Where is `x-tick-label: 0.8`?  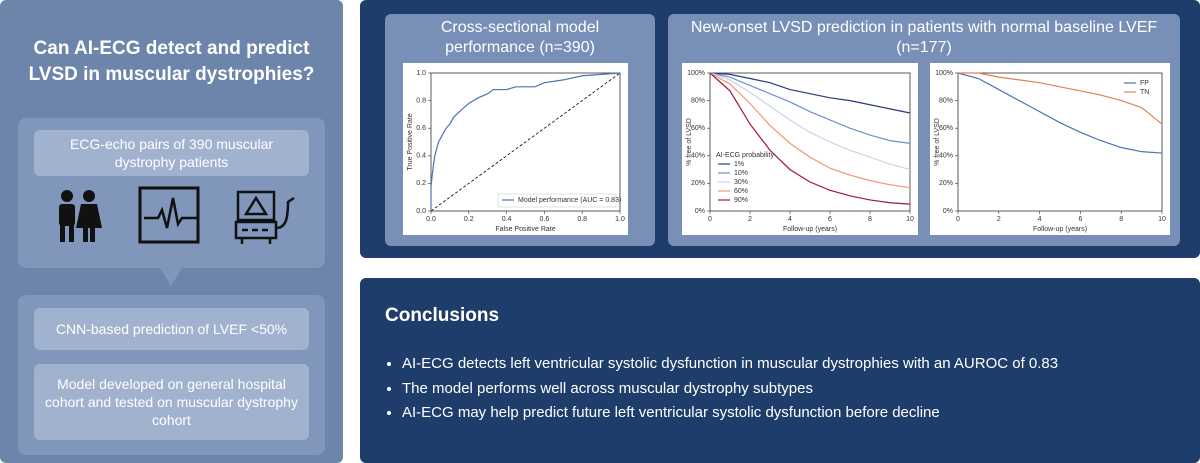 x-tick-label: 0.8 is located at coordinates (582, 219).